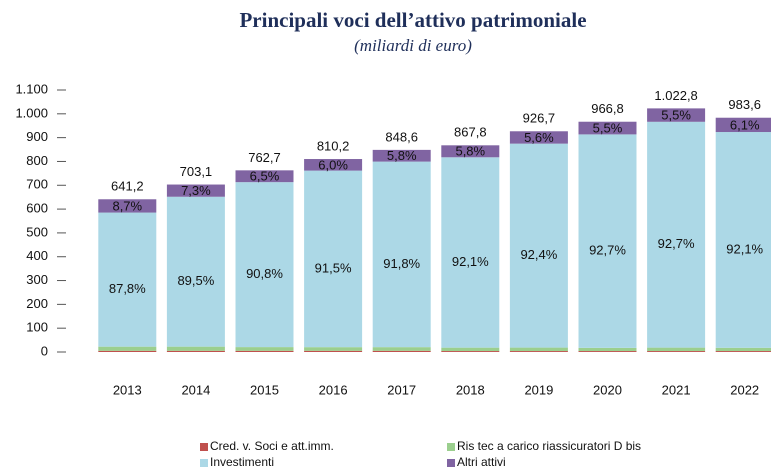  What do you see at coordinates (333, 145) in the screenshot?
I see `total-label: 810,2` at bounding box center [333, 145].